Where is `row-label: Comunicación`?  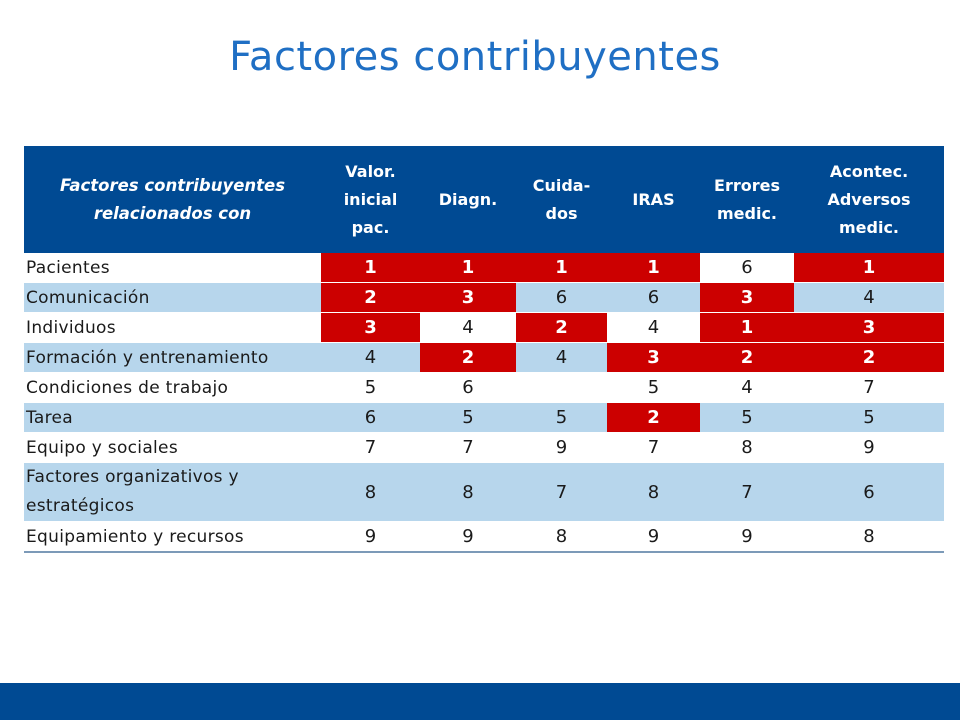
row-label: Comunicación is located at coordinates (172, 297).